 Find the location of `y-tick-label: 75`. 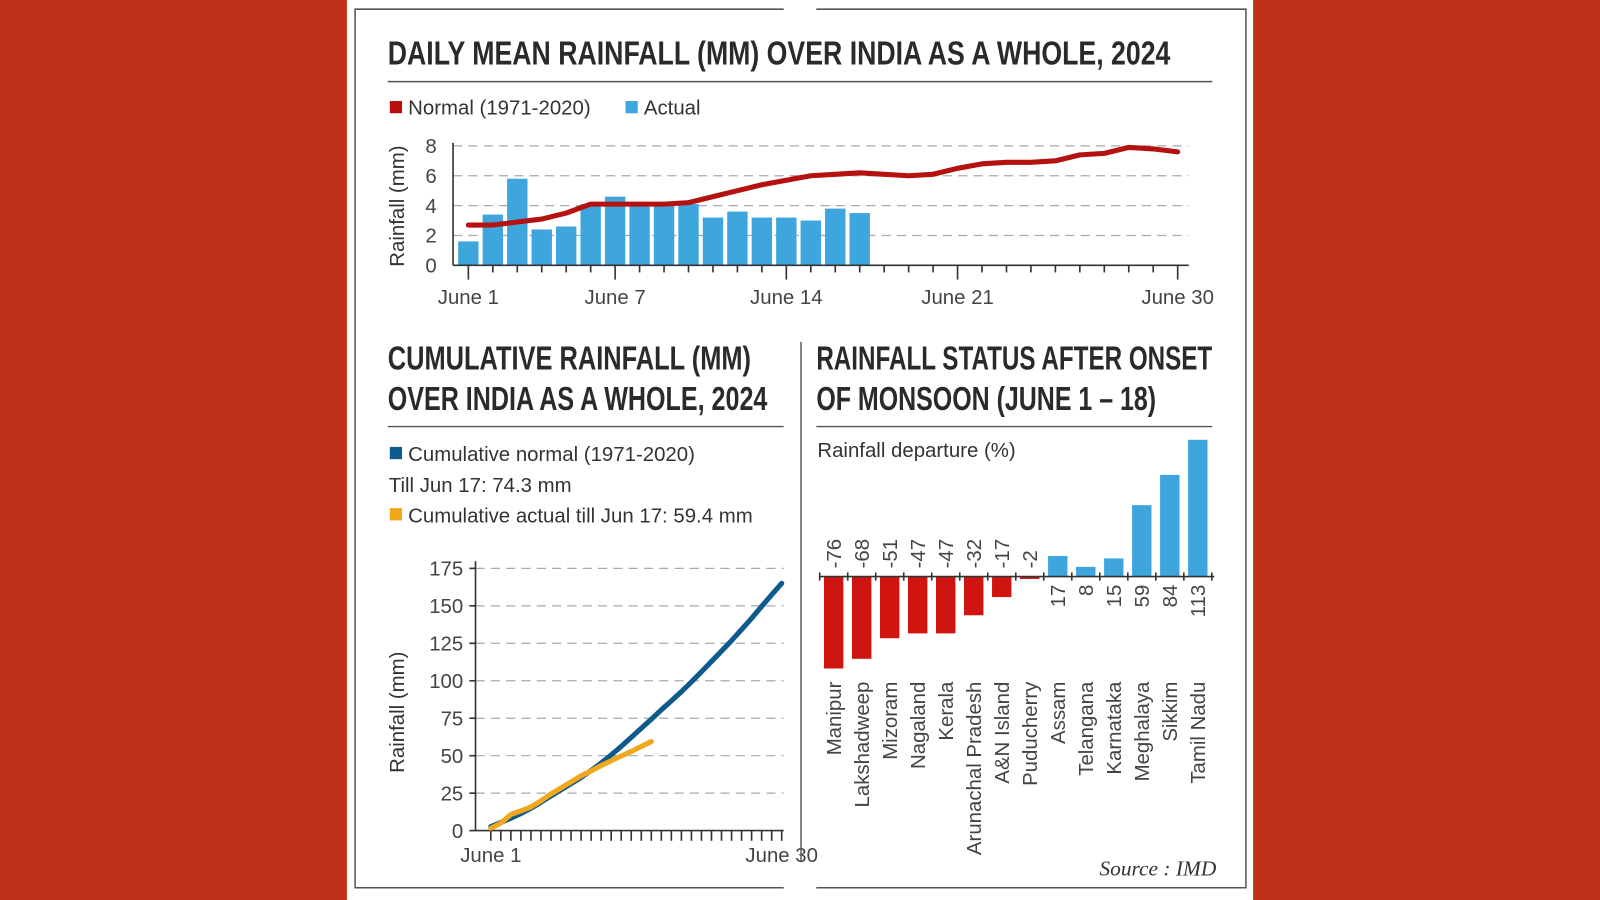

y-tick-label: 75 is located at coordinates (452, 719).